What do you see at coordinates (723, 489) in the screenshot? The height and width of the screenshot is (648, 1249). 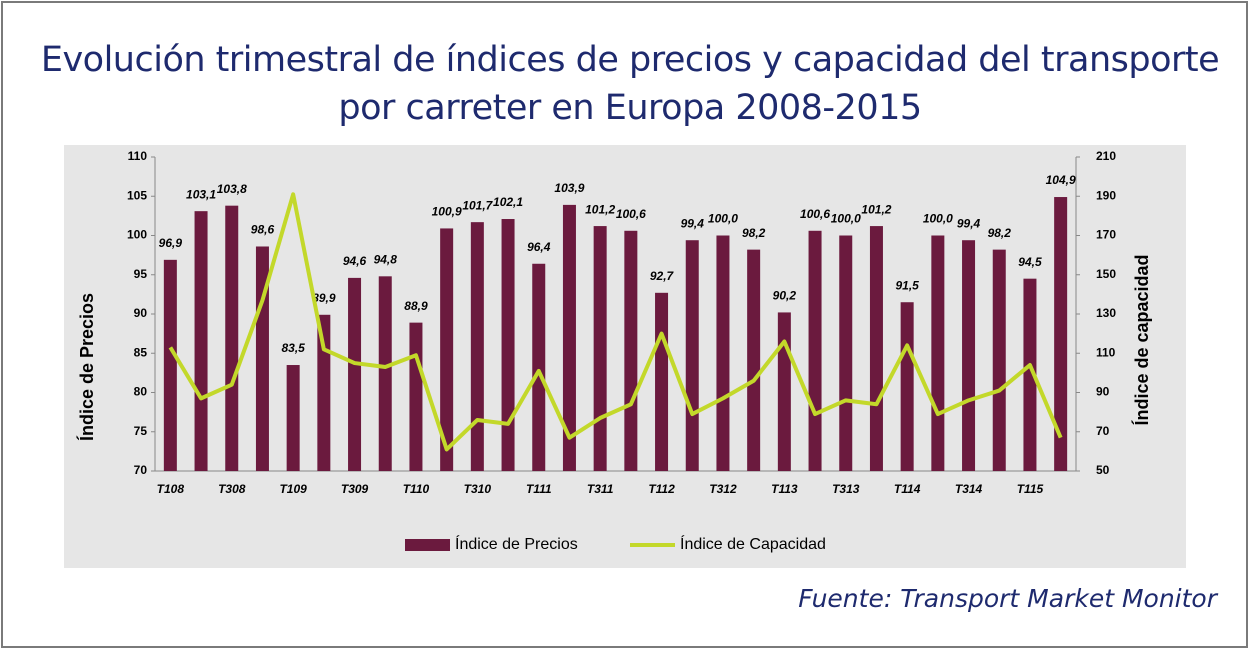 I see `x-tick-label: T312` at bounding box center [723, 489].